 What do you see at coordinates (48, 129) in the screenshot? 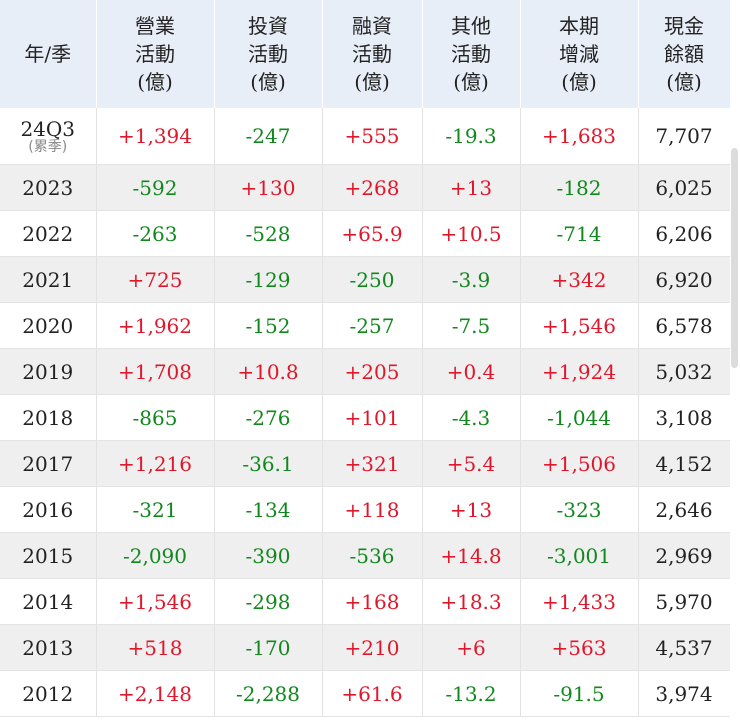
I see `period-label: 24Q3` at bounding box center [48, 129].